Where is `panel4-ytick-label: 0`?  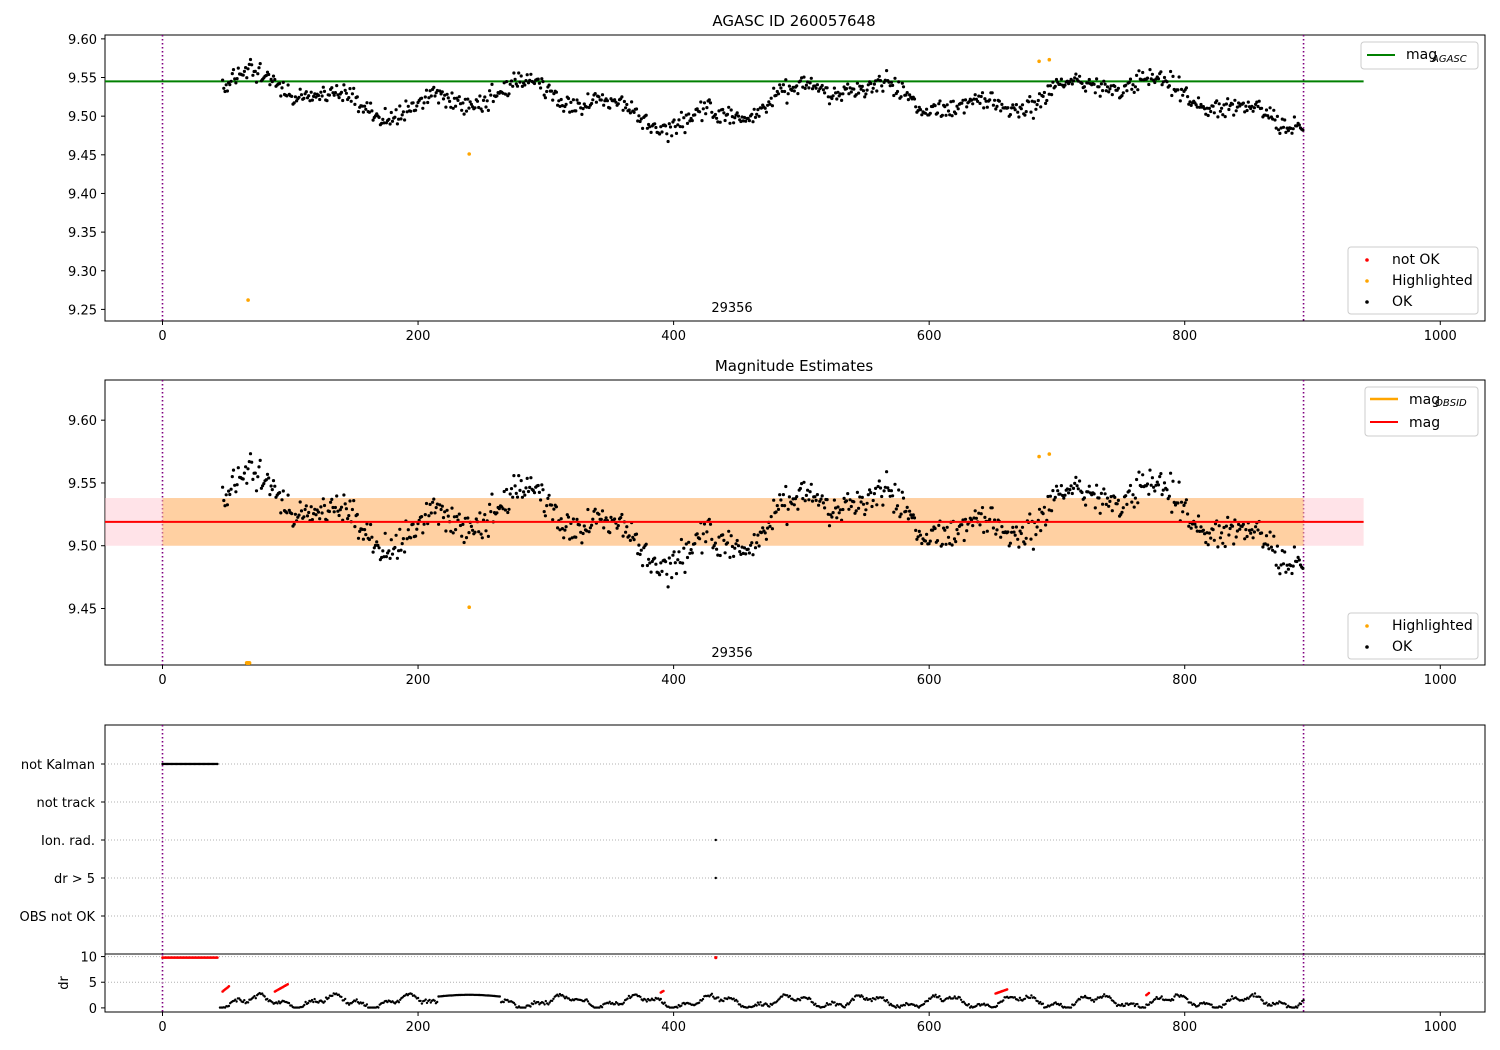 panel4-ytick-label: 0 is located at coordinates (93, 1009).